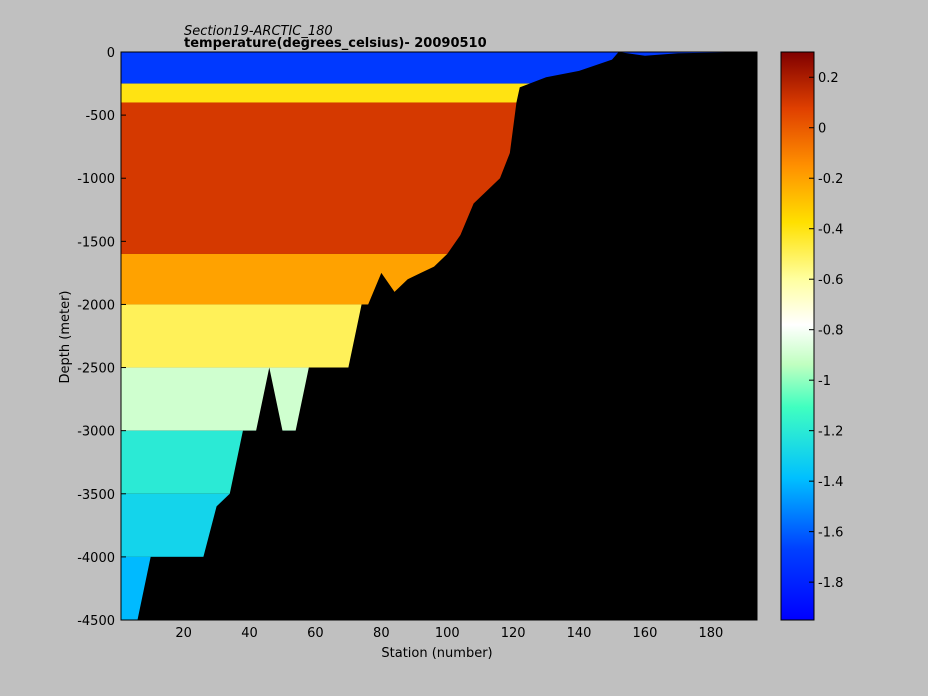  I want to click on x-tick-label: 120, so click(513, 633).